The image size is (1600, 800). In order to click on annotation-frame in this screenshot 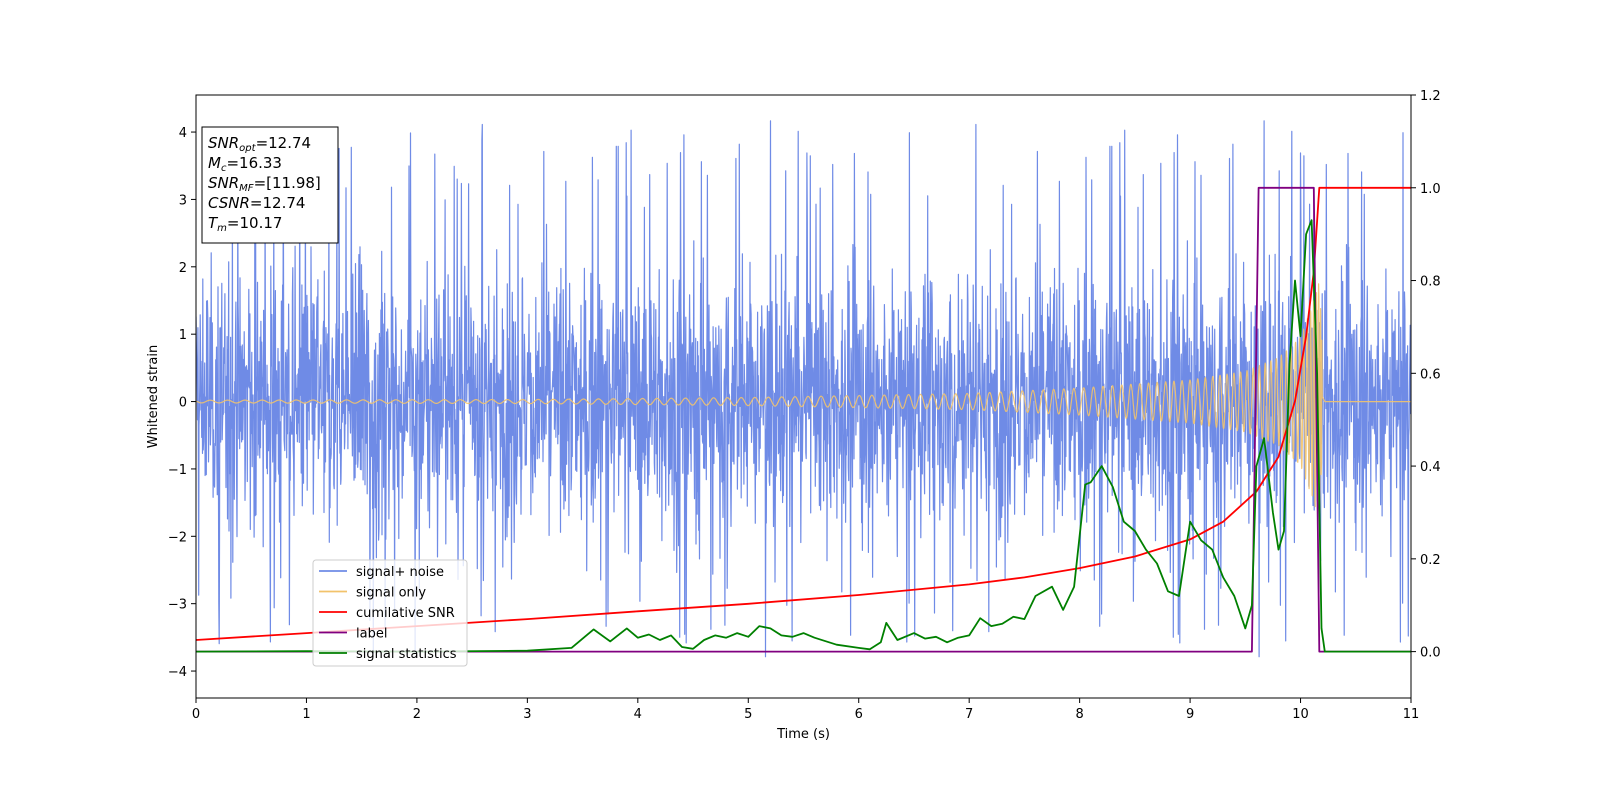, I will do `click(270, 185)`.